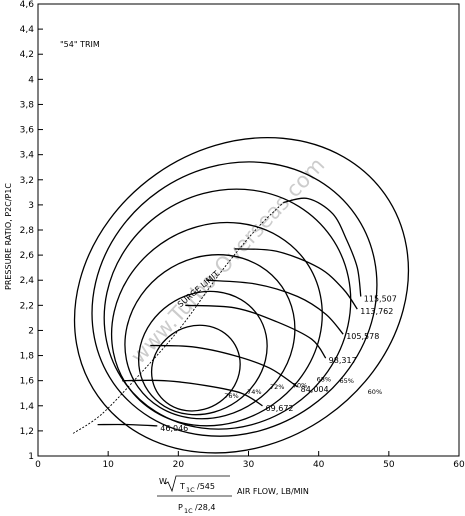  I want to click on formula-sqrt, so click(197, 484).